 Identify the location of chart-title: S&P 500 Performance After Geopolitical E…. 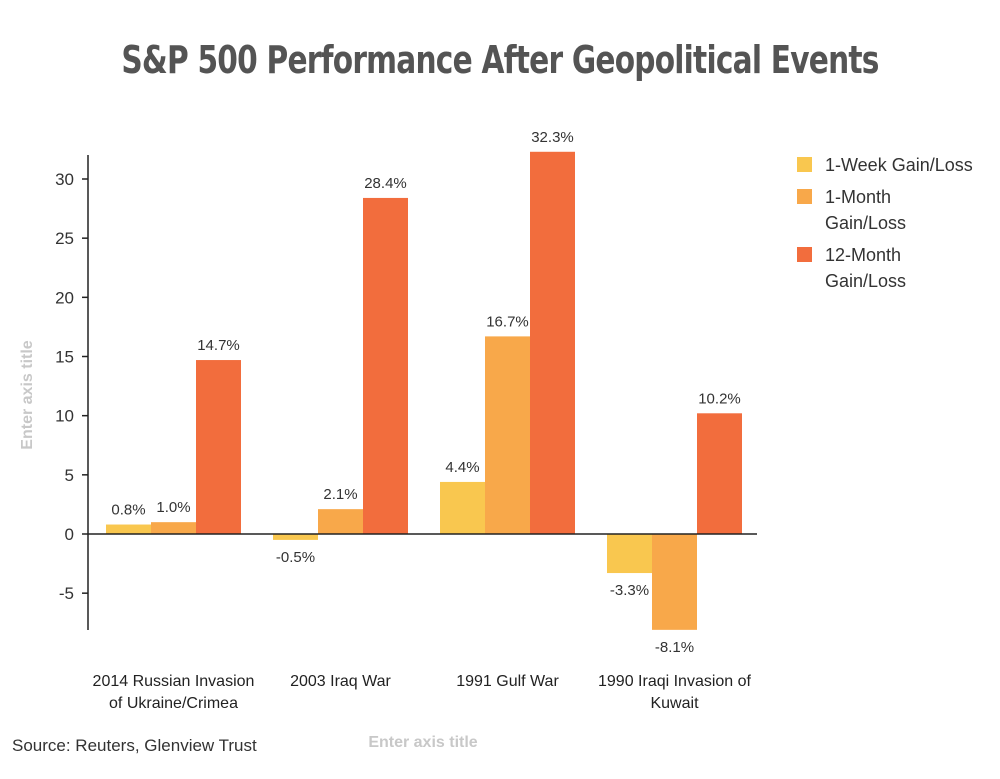
(500, 60).